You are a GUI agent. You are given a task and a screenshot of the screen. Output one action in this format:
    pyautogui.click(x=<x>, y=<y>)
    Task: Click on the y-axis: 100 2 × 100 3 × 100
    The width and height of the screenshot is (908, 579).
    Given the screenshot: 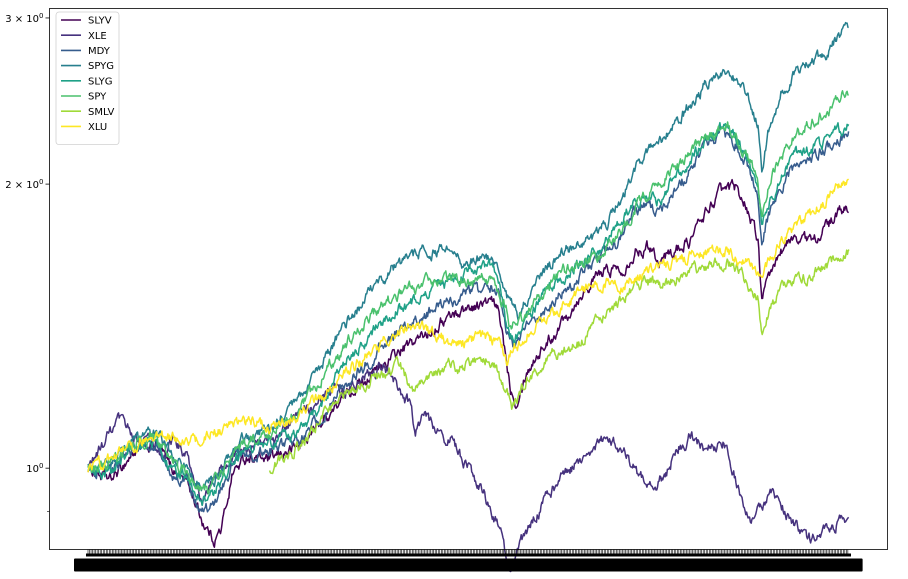 What is the action you would take?
    pyautogui.click(x=27, y=262)
    